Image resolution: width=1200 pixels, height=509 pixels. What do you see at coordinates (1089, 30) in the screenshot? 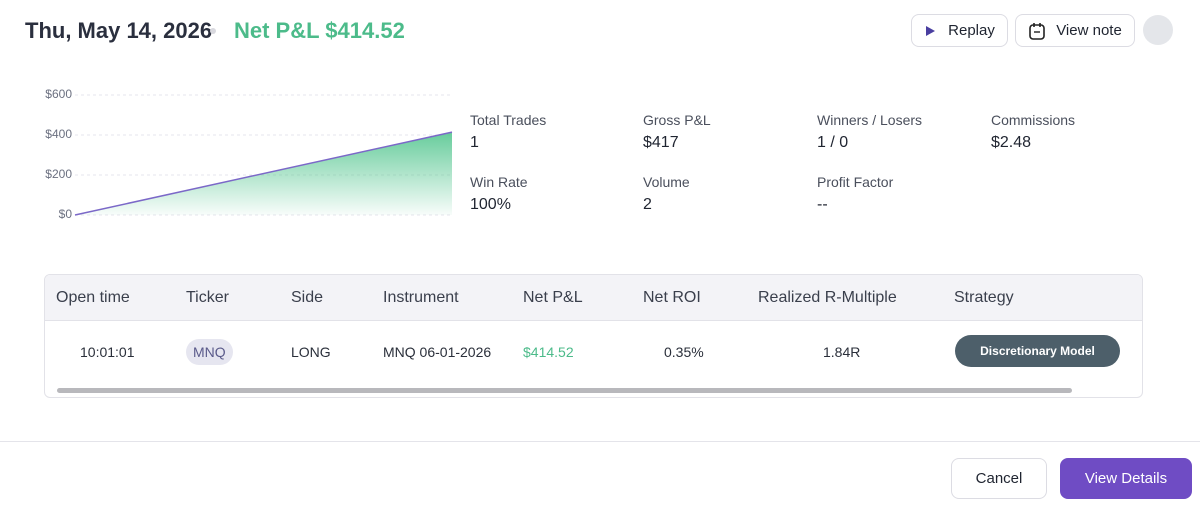
I see `view-note-label: View note` at bounding box center [1089, 30].